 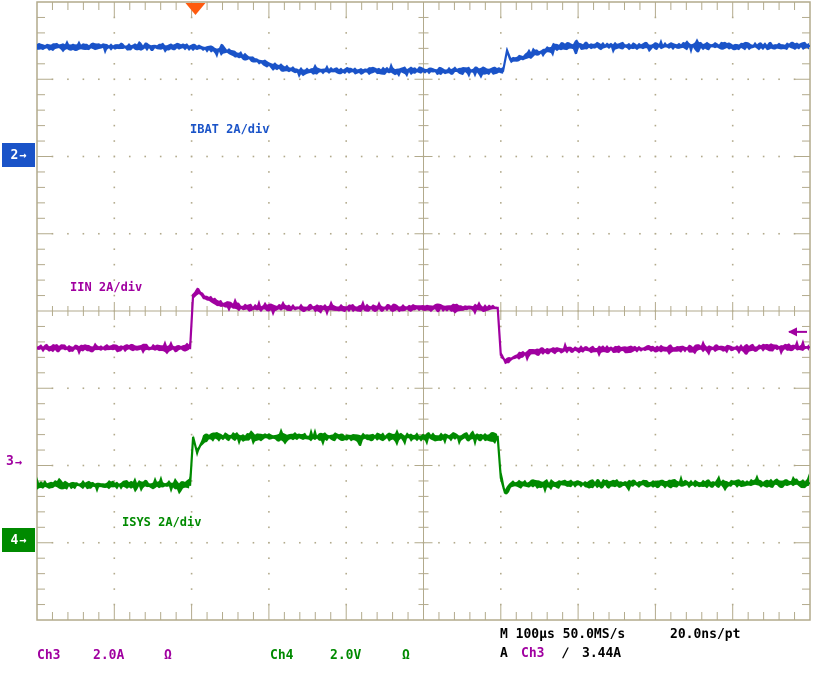 I want to click on channel-2-number: 2, so click(x=14, y=155).